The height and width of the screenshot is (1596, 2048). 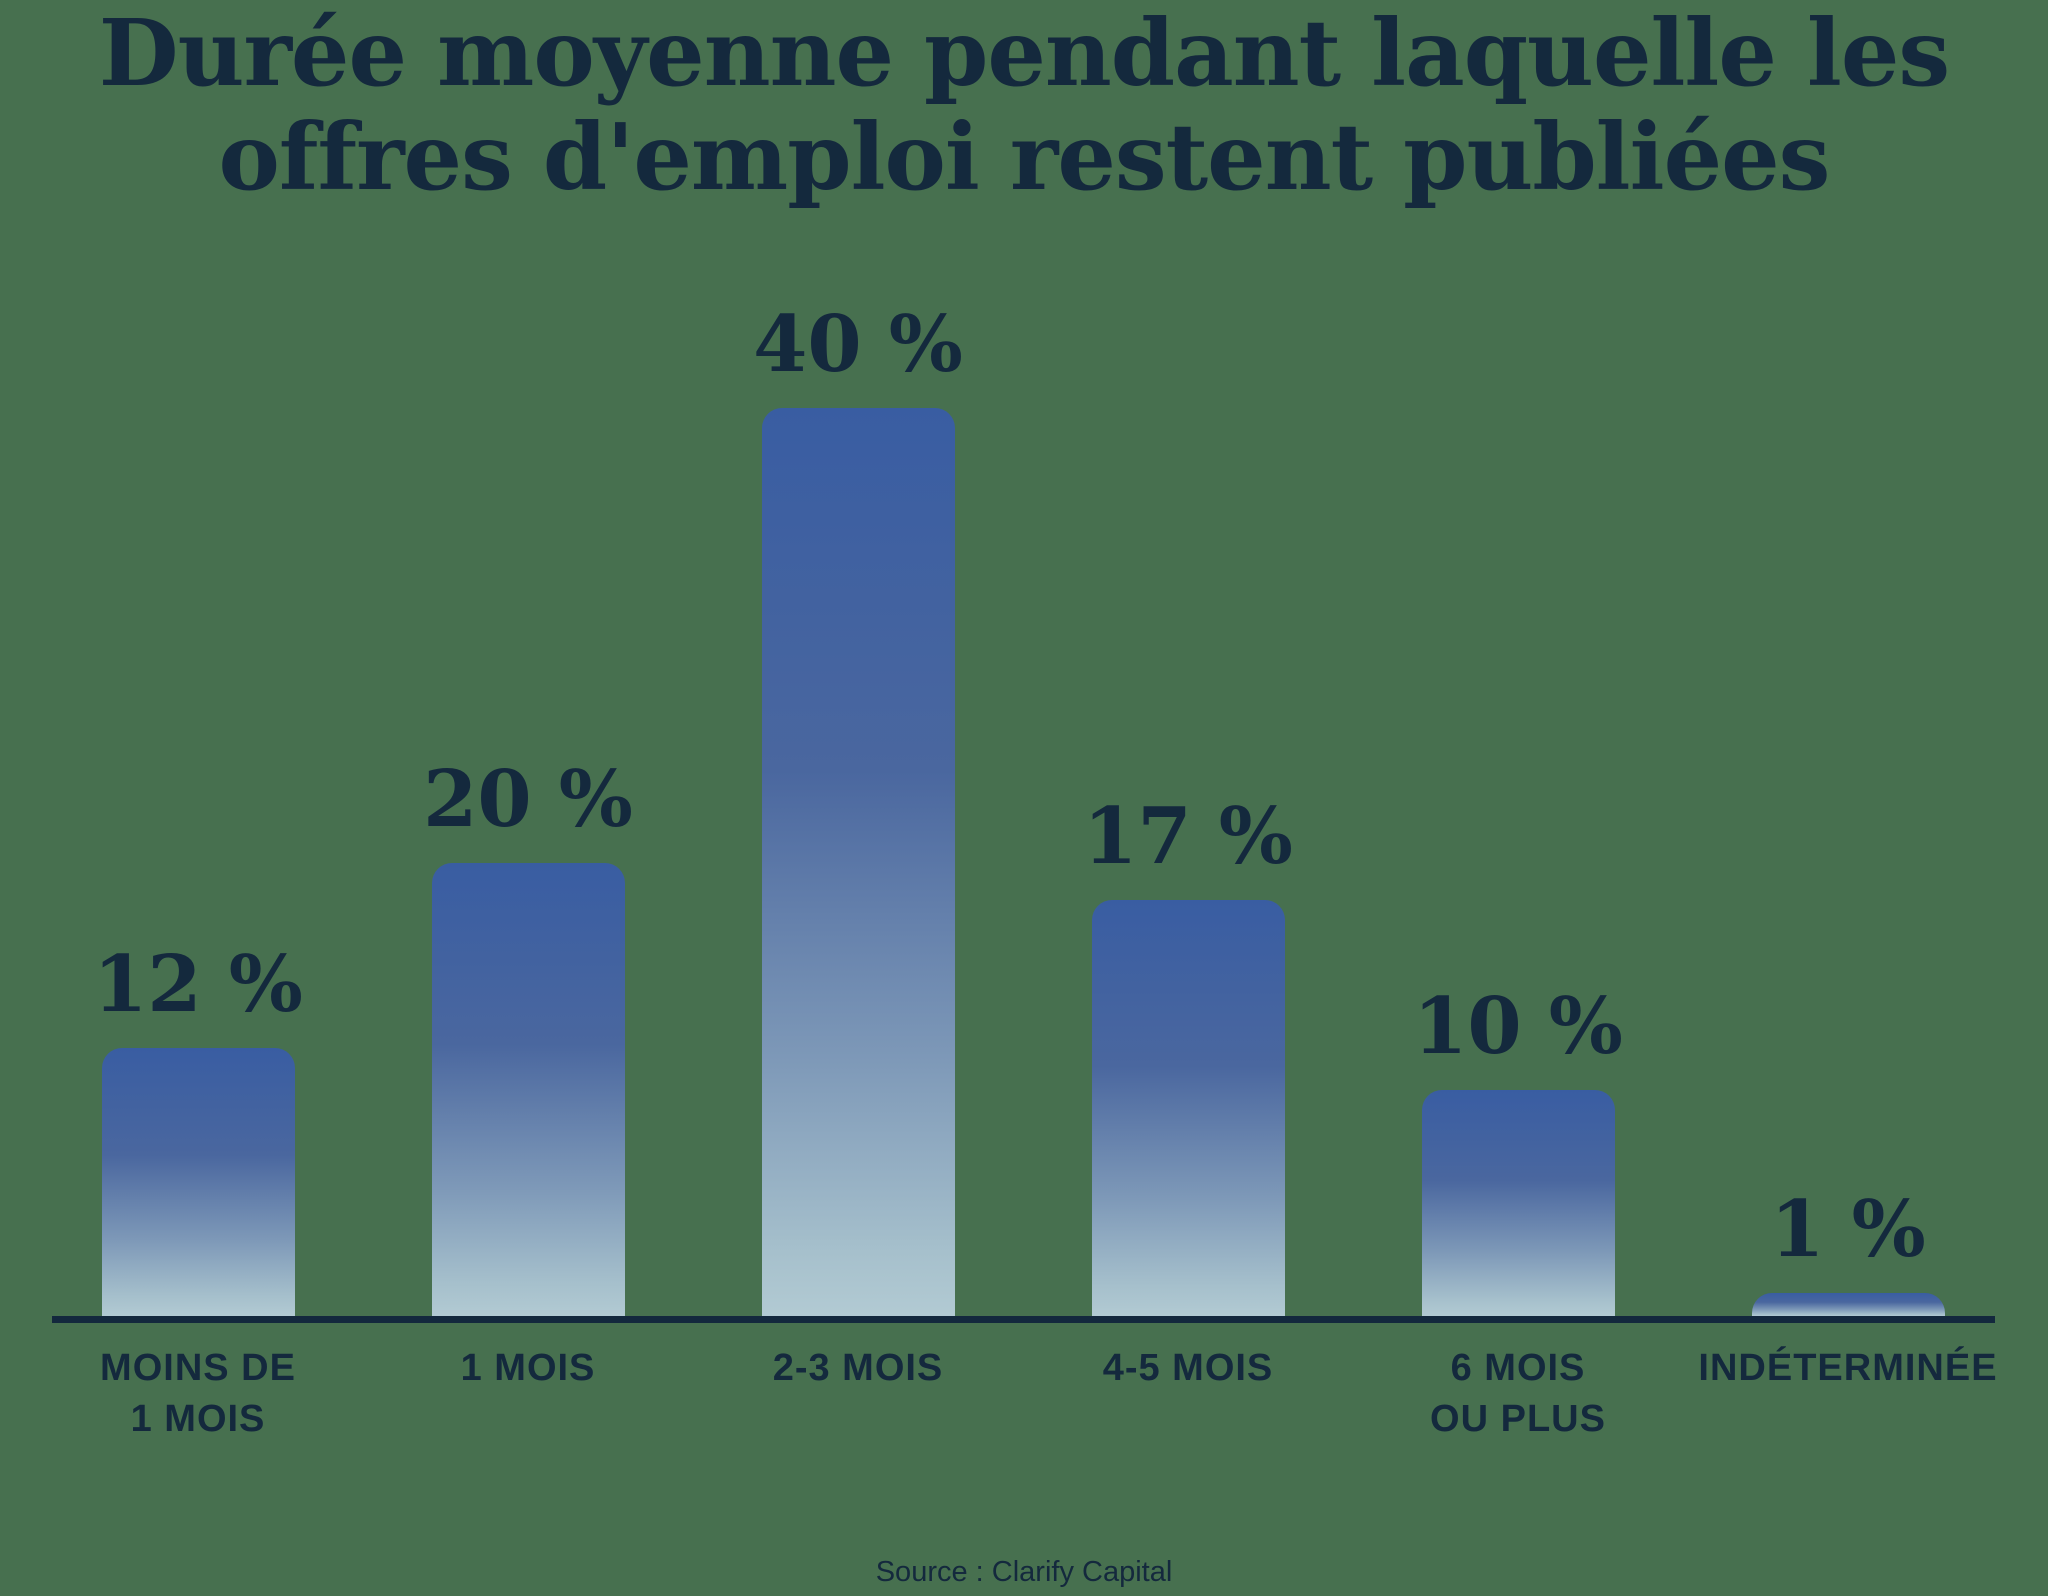 What do you see at coordinates (198, 1182) in the screenshot?
I see `bar-moins-de-1-mois` at bounding box center [198, 1182].